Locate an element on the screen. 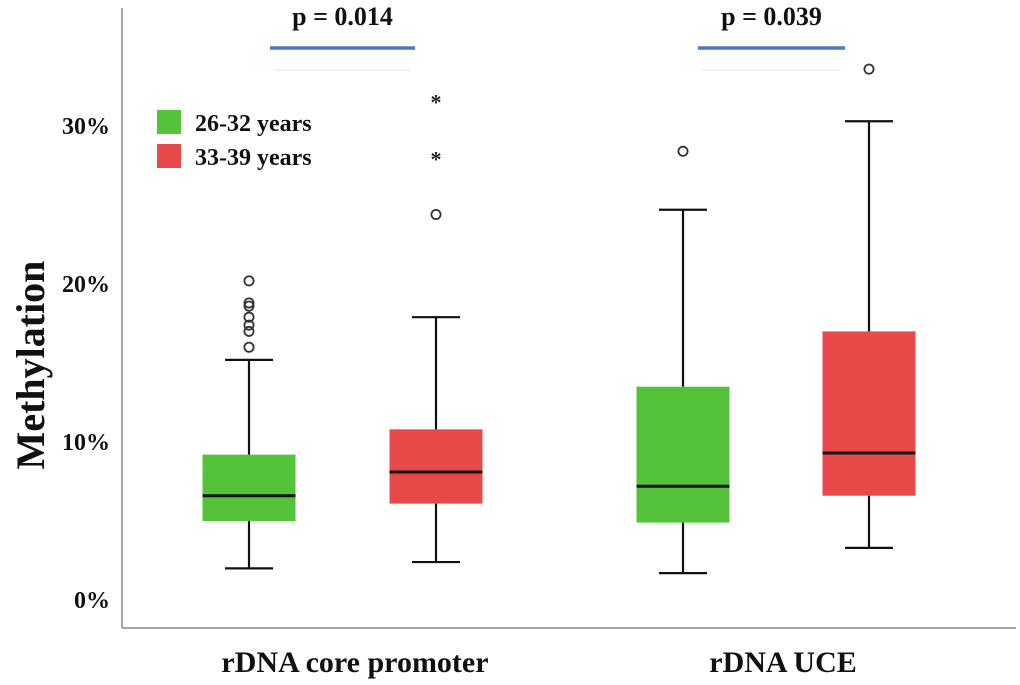 The image size is (1020, 685). annotations: p = 0.014 p = 0.039 is located at coordinates (557, 36).